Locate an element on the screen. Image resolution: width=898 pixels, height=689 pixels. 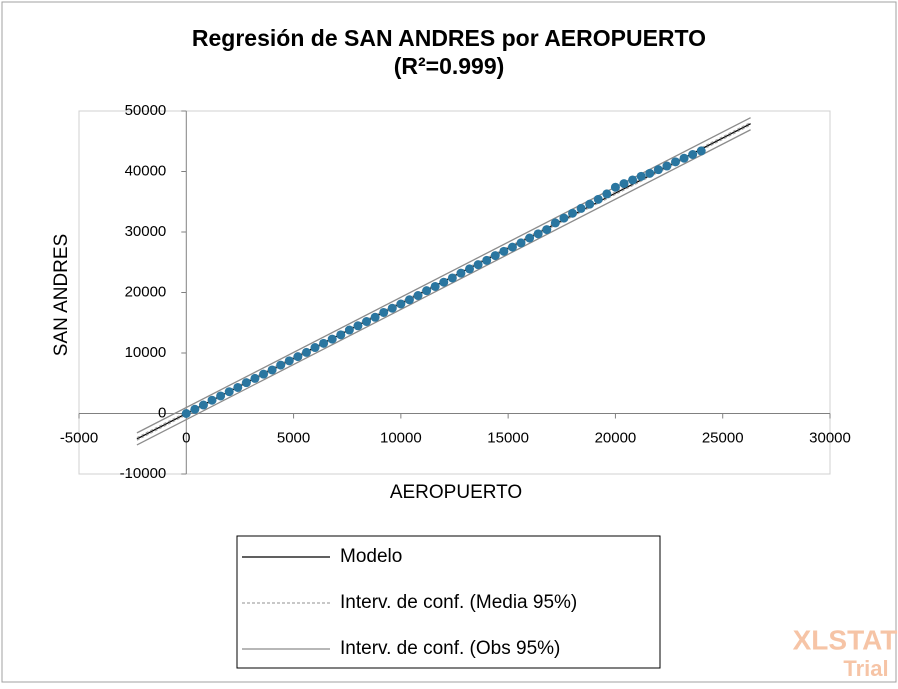
chart-title: Regresión de SAN ANDRES por AEROPUERTO is located at coordinates (449, 38).